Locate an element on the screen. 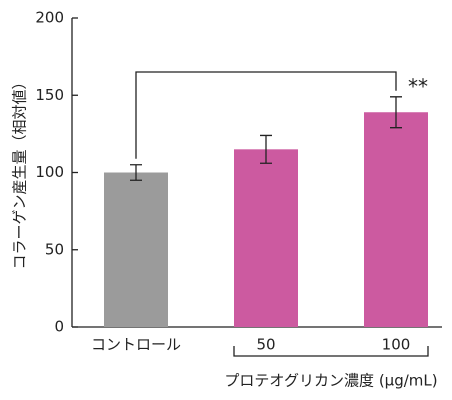 This screenshot has height=400, width=452. y-tick-label: 100 is located at coordinates (49, 172).